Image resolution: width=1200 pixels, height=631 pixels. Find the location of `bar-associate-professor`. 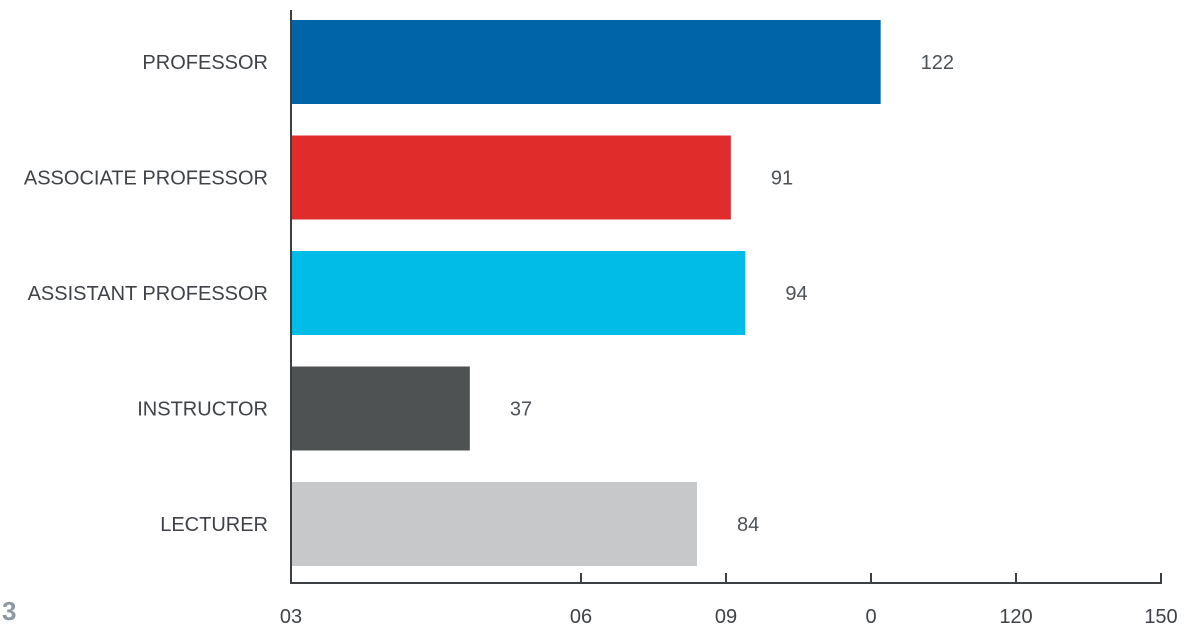

bar-associate-professor is located at coordinates (511, 177).